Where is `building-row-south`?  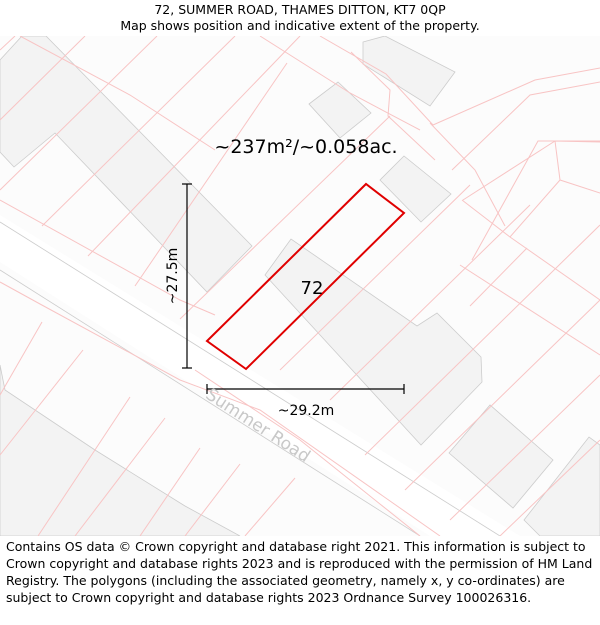
building-row-south is located at coordinates (120, 450).